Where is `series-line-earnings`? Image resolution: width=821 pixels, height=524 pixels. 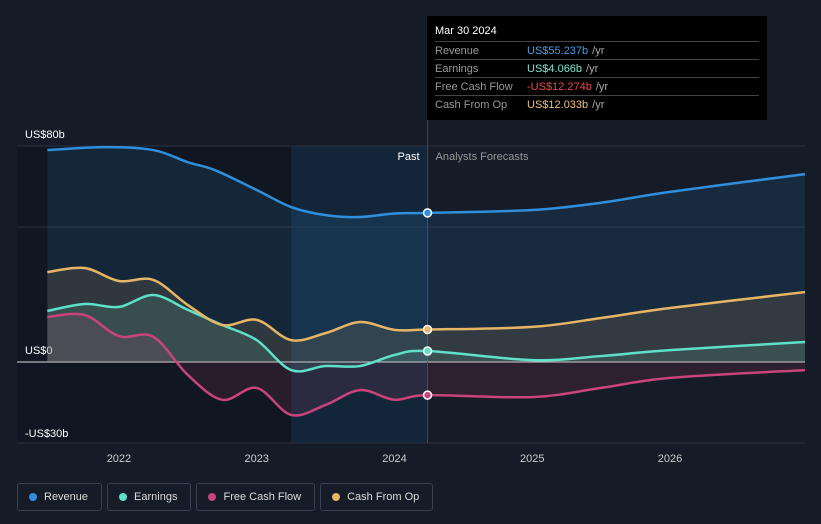
series-line-earnings is located at coordinates (426, 333).